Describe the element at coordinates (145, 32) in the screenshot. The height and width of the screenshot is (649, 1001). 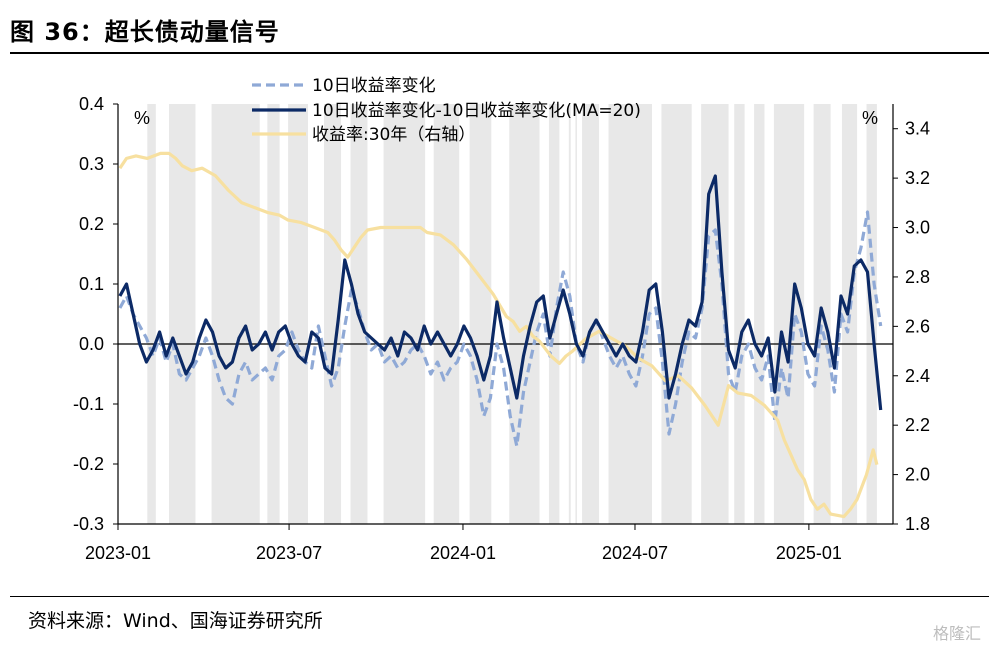
I see `figure-title: 图 36：超长债动量信号` at that location.